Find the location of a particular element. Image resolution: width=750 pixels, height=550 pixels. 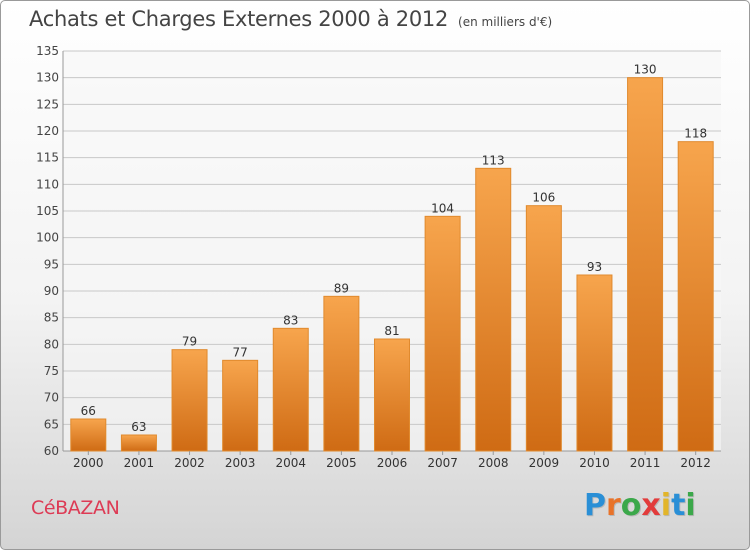

y-tick-label: 80 is located at coordinates (51, 344).